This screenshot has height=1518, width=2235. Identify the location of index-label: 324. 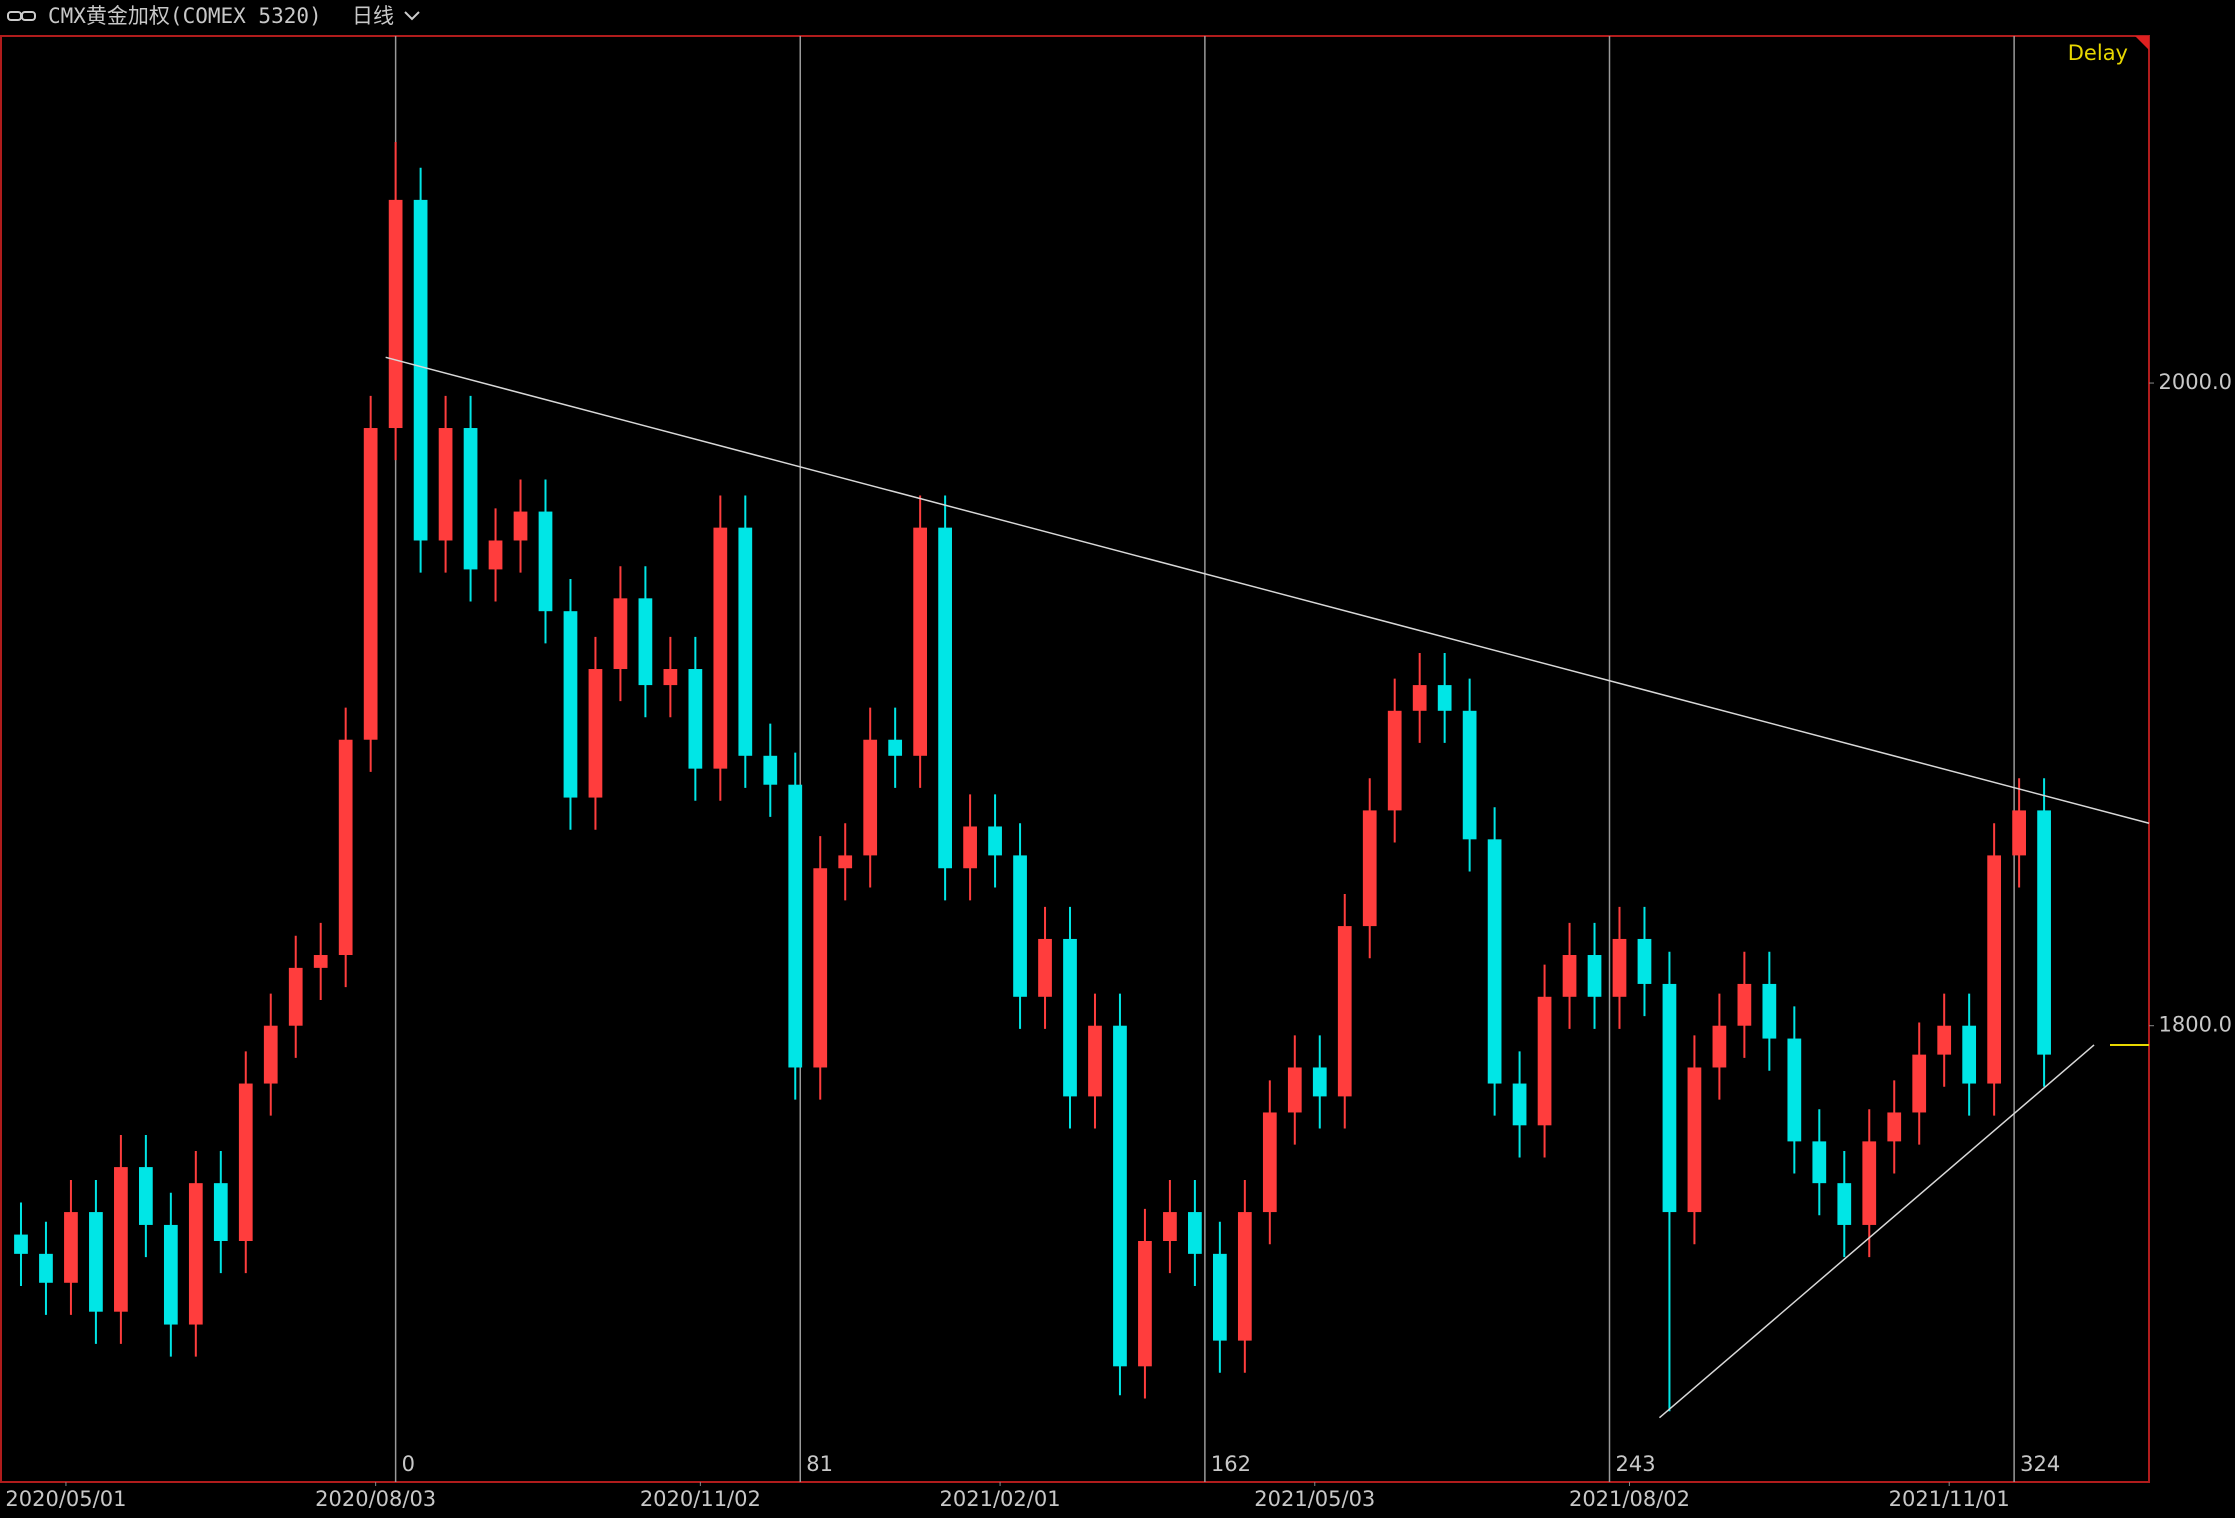
(2040, 1464).